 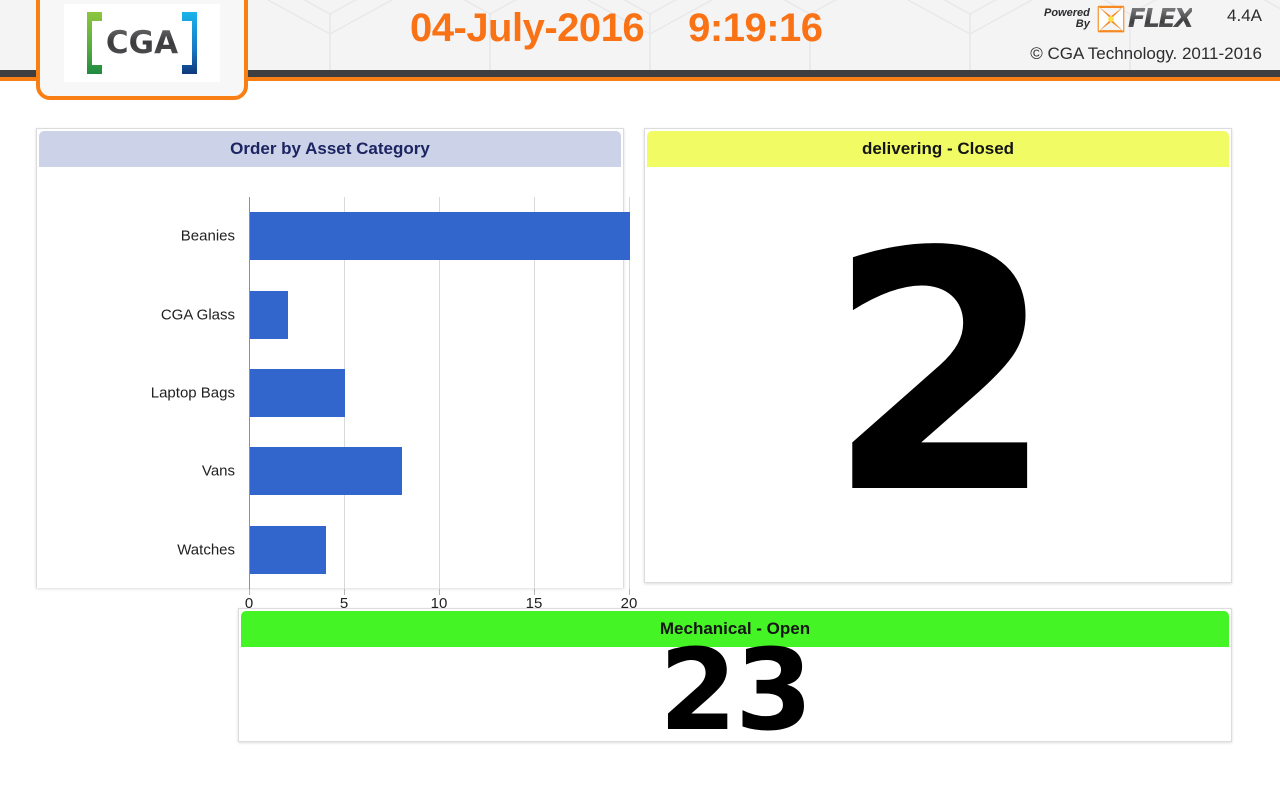 What do you see at coordinates (755, 28) in the screenshot?
I see `header-time: 9:19:16` at bounding box center [755, 28].